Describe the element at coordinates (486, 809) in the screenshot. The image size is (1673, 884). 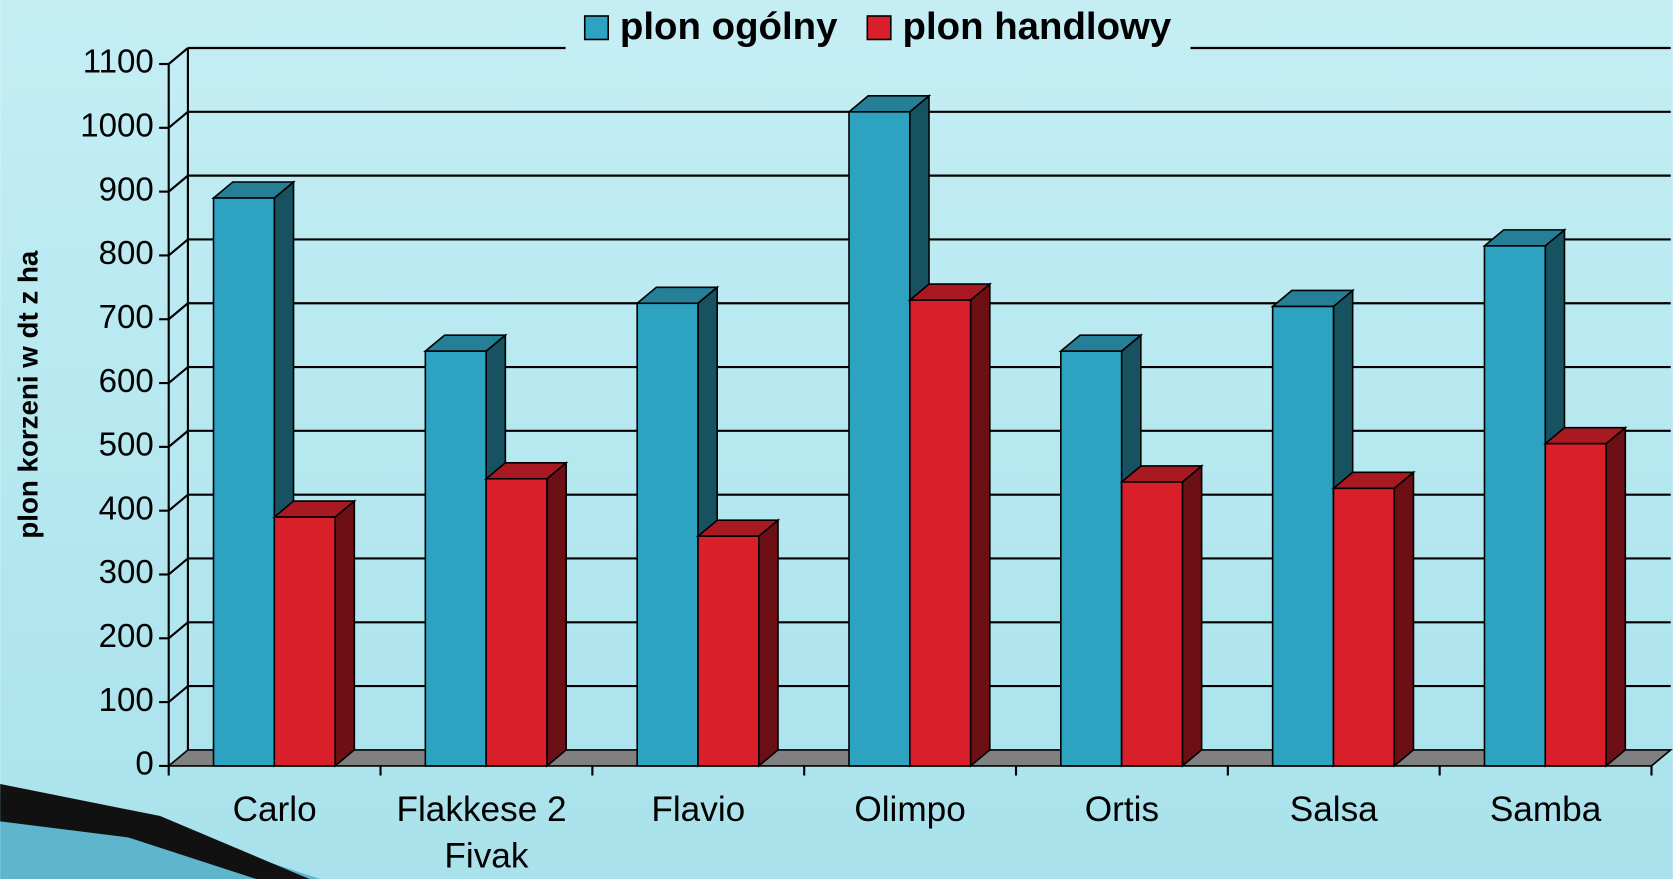
I see `x-tick-label-line: Flakkese 2` at that location.